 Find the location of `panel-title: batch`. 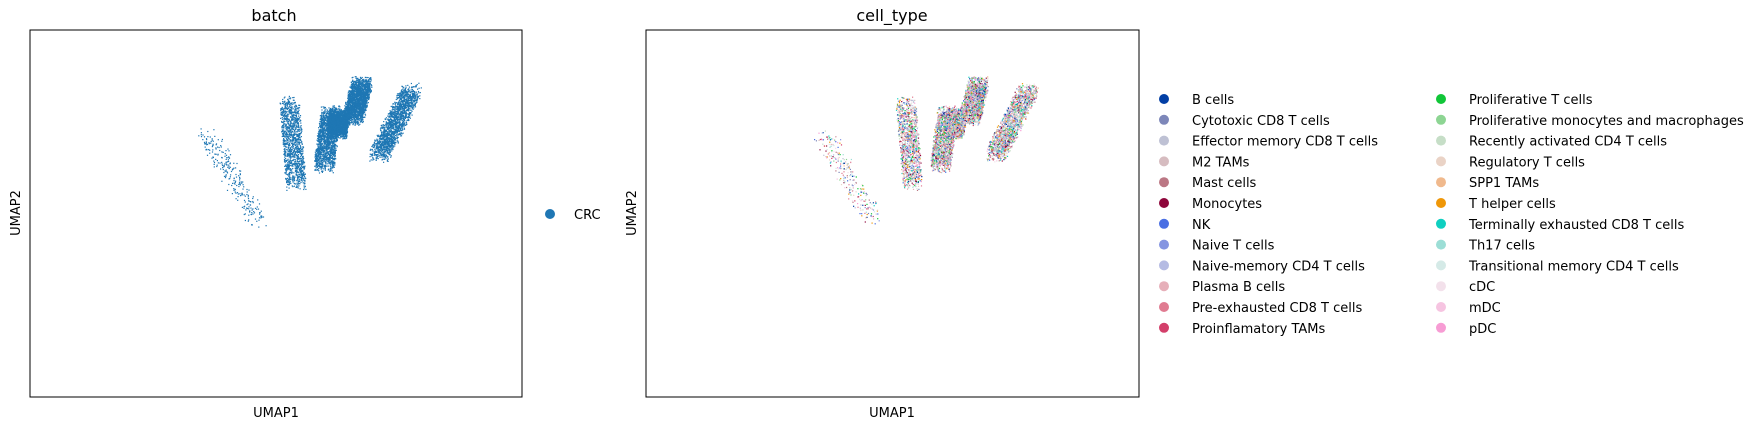

panel-title: batch is located at coordinates (273, 15).